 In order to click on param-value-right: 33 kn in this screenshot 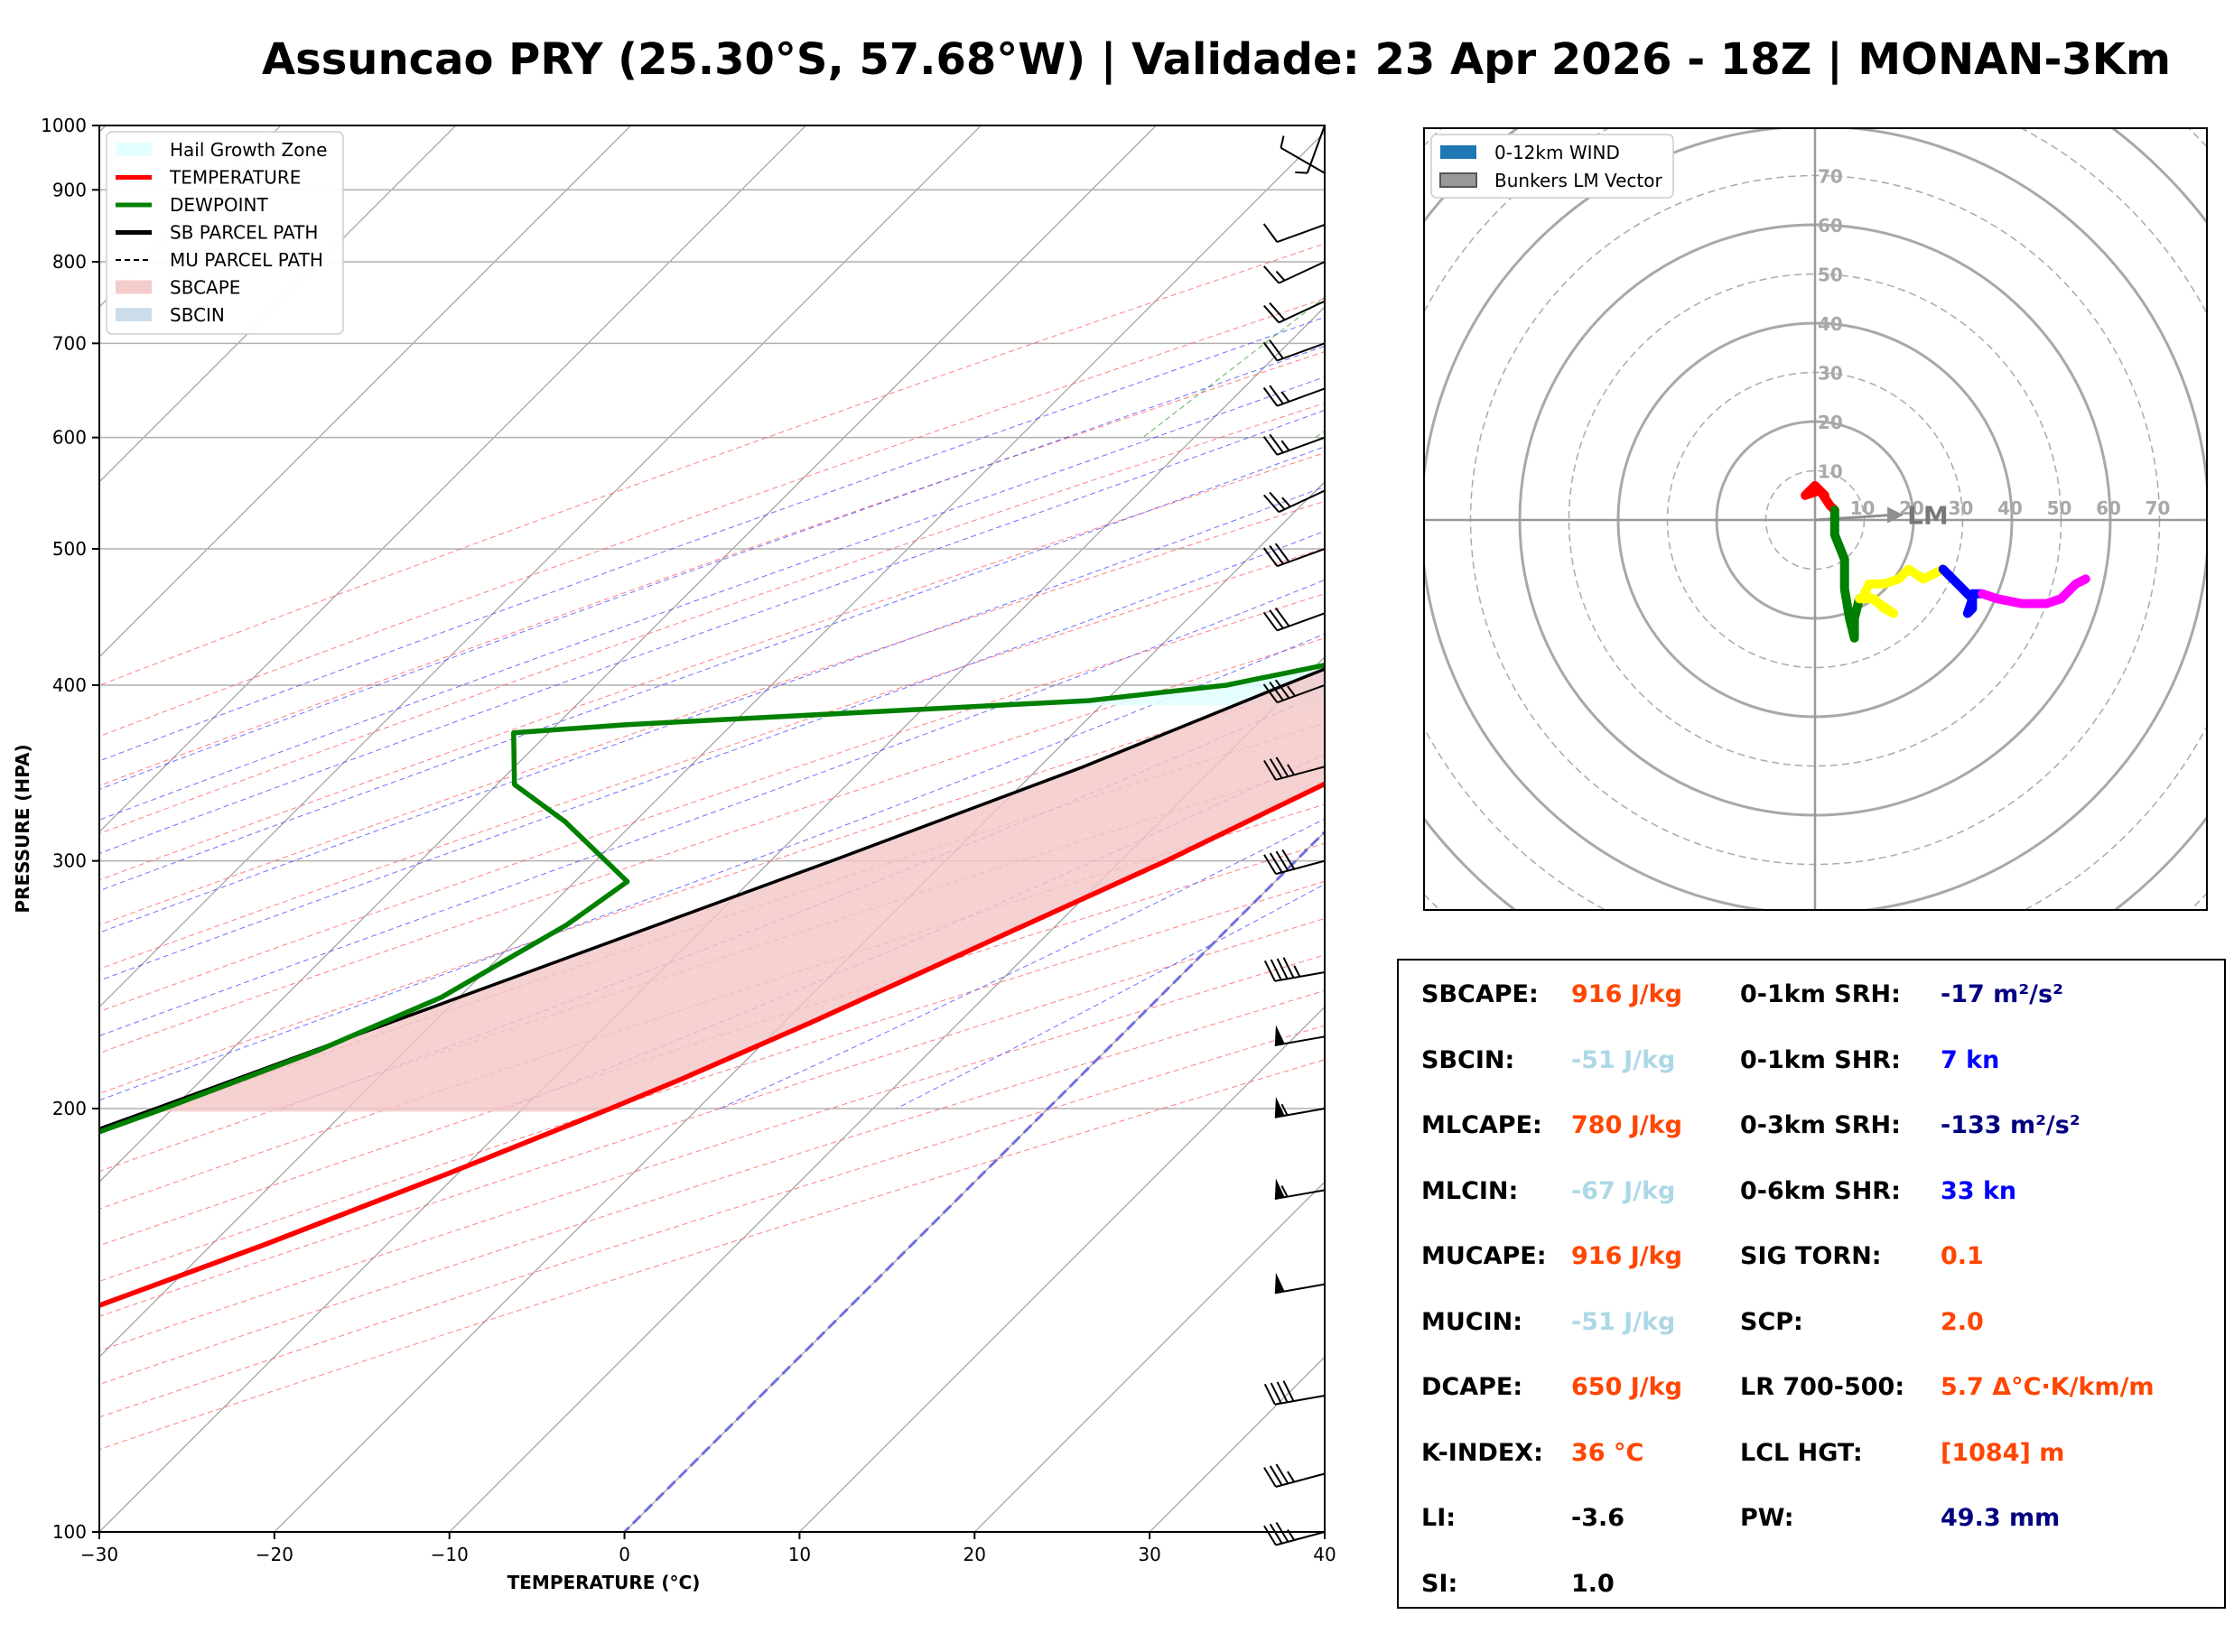, I will do `click(1979, 1190)`.